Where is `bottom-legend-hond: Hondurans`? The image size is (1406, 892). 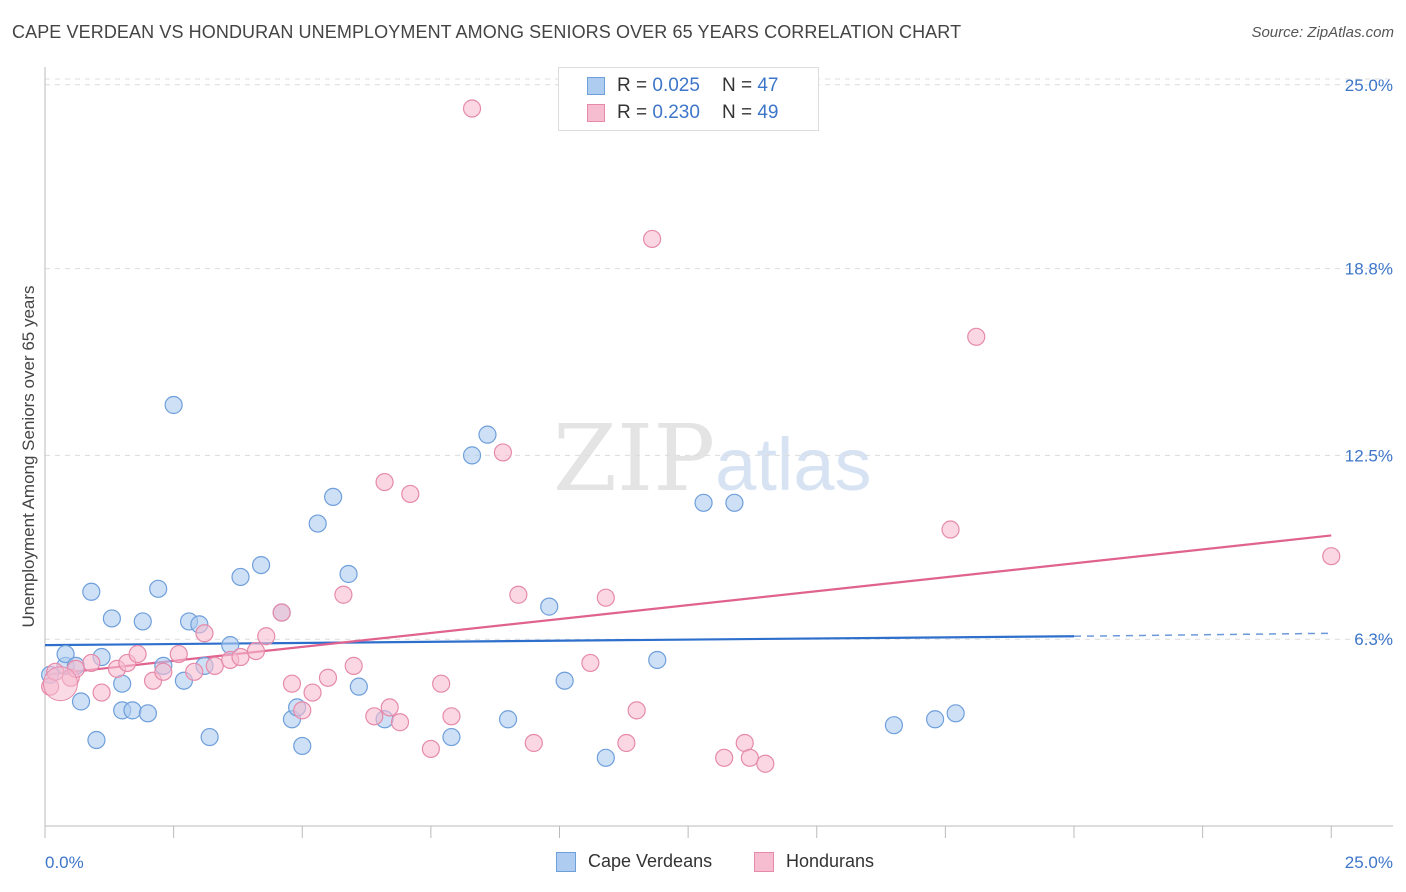 bottom-legend-hond: Hondurans is located at coordinates (814, 861).